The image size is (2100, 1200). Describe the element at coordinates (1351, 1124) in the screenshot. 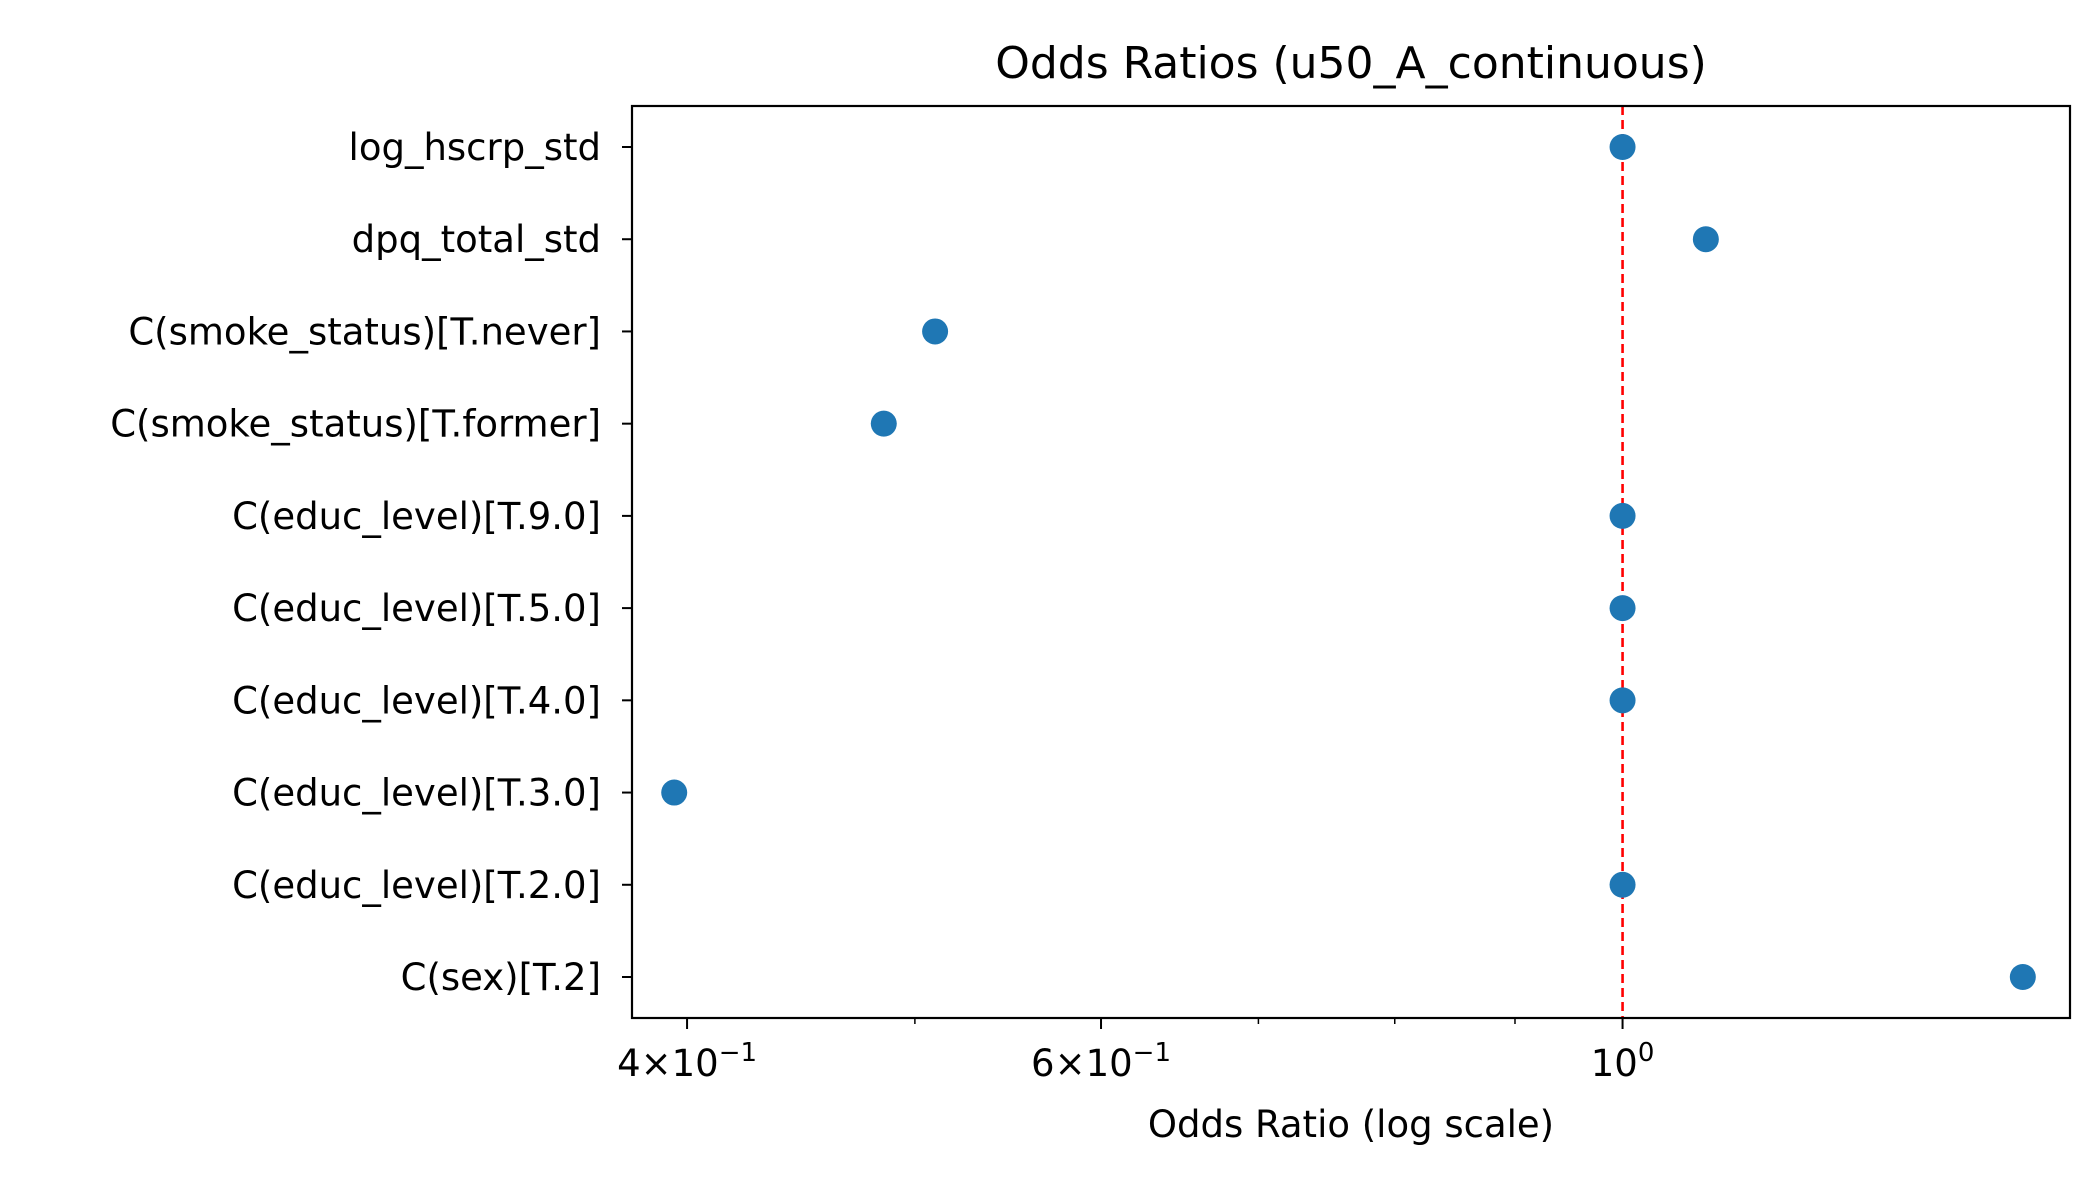

I see `x-axis-label: Odds Ratio (log scale)` at that location.